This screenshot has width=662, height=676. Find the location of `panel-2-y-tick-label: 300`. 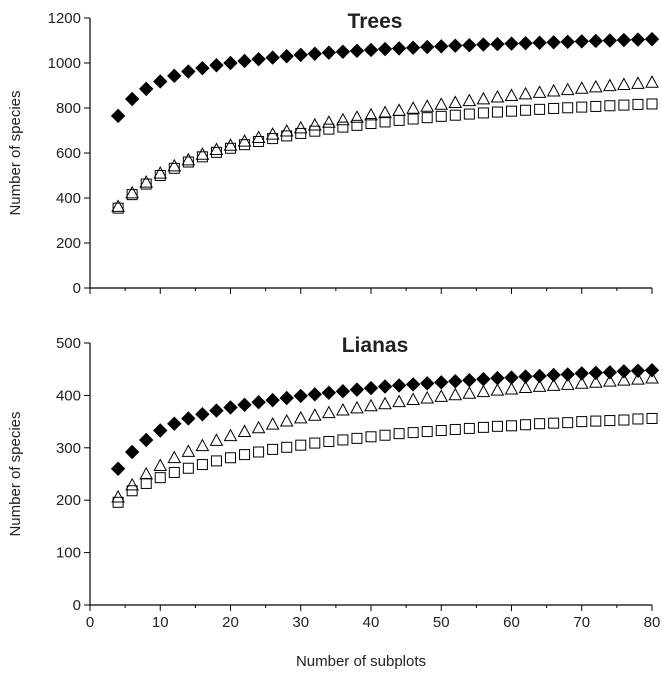

panel-2-y-tick-label: 300 is located at coordinates (68, 448).